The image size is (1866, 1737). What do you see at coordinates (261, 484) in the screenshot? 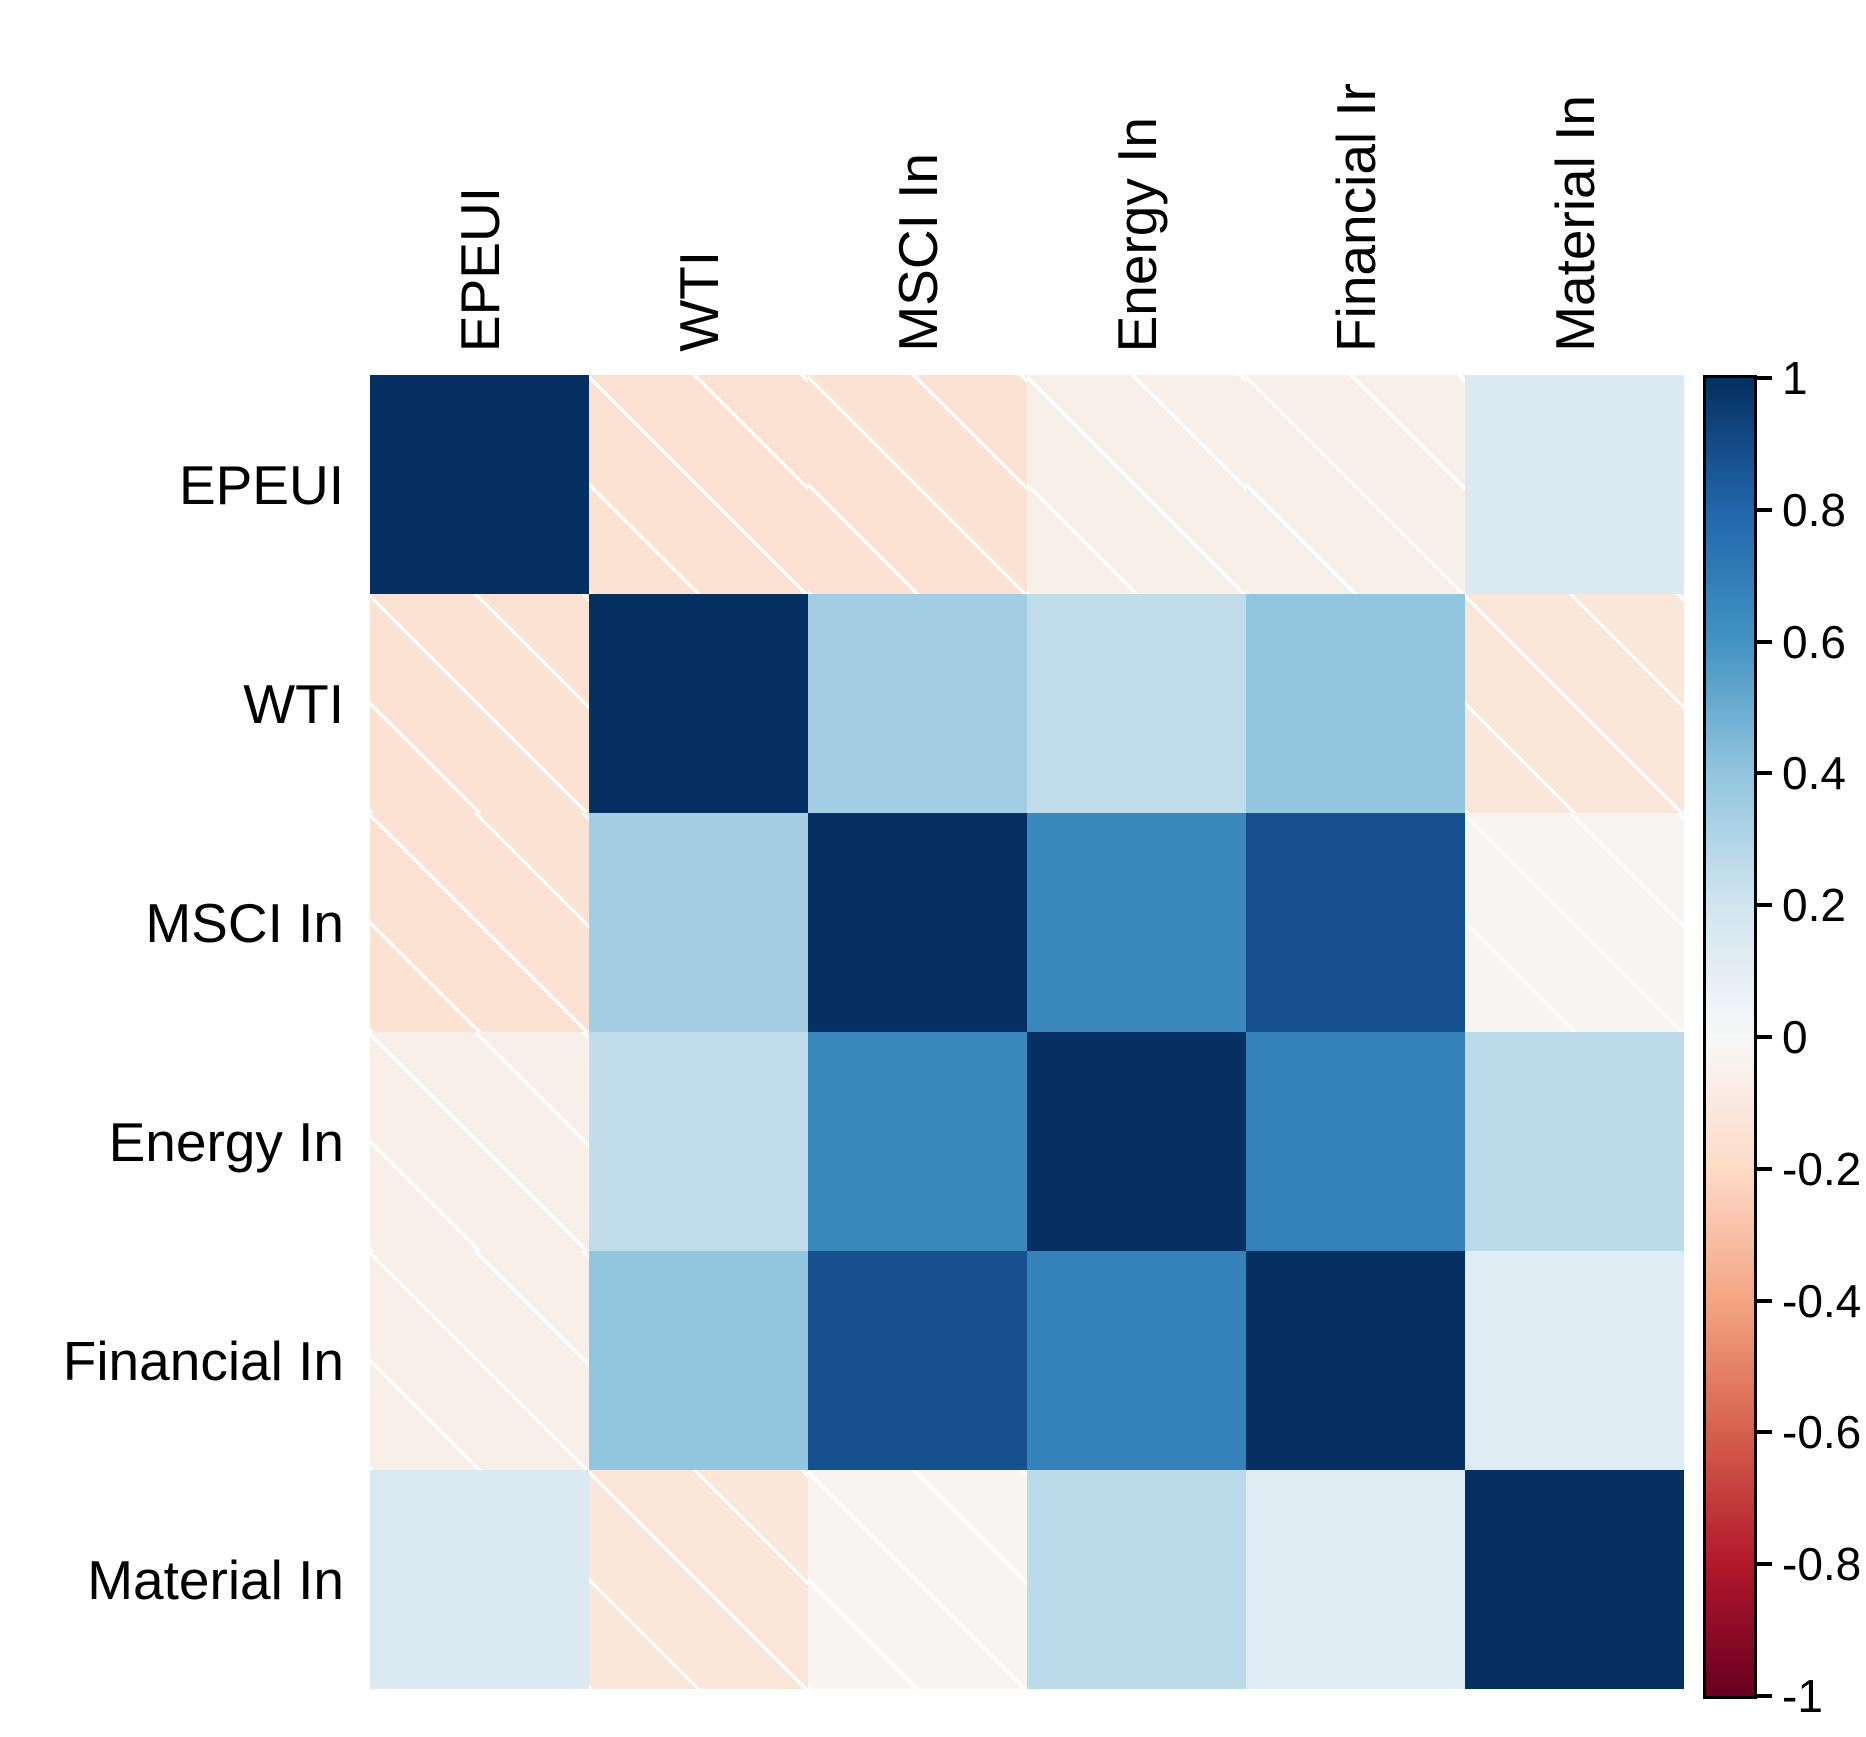
I see `row-label: EPEUI` at bounding box center [261, 484].